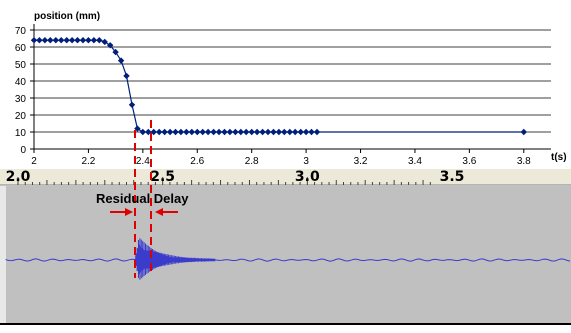 The height and width of the screenshot is (333, 571). What do you see at coordinates (306, 161) in the screenshot?
I see `x-tick-label: 3` at bounding box center [306, 161].